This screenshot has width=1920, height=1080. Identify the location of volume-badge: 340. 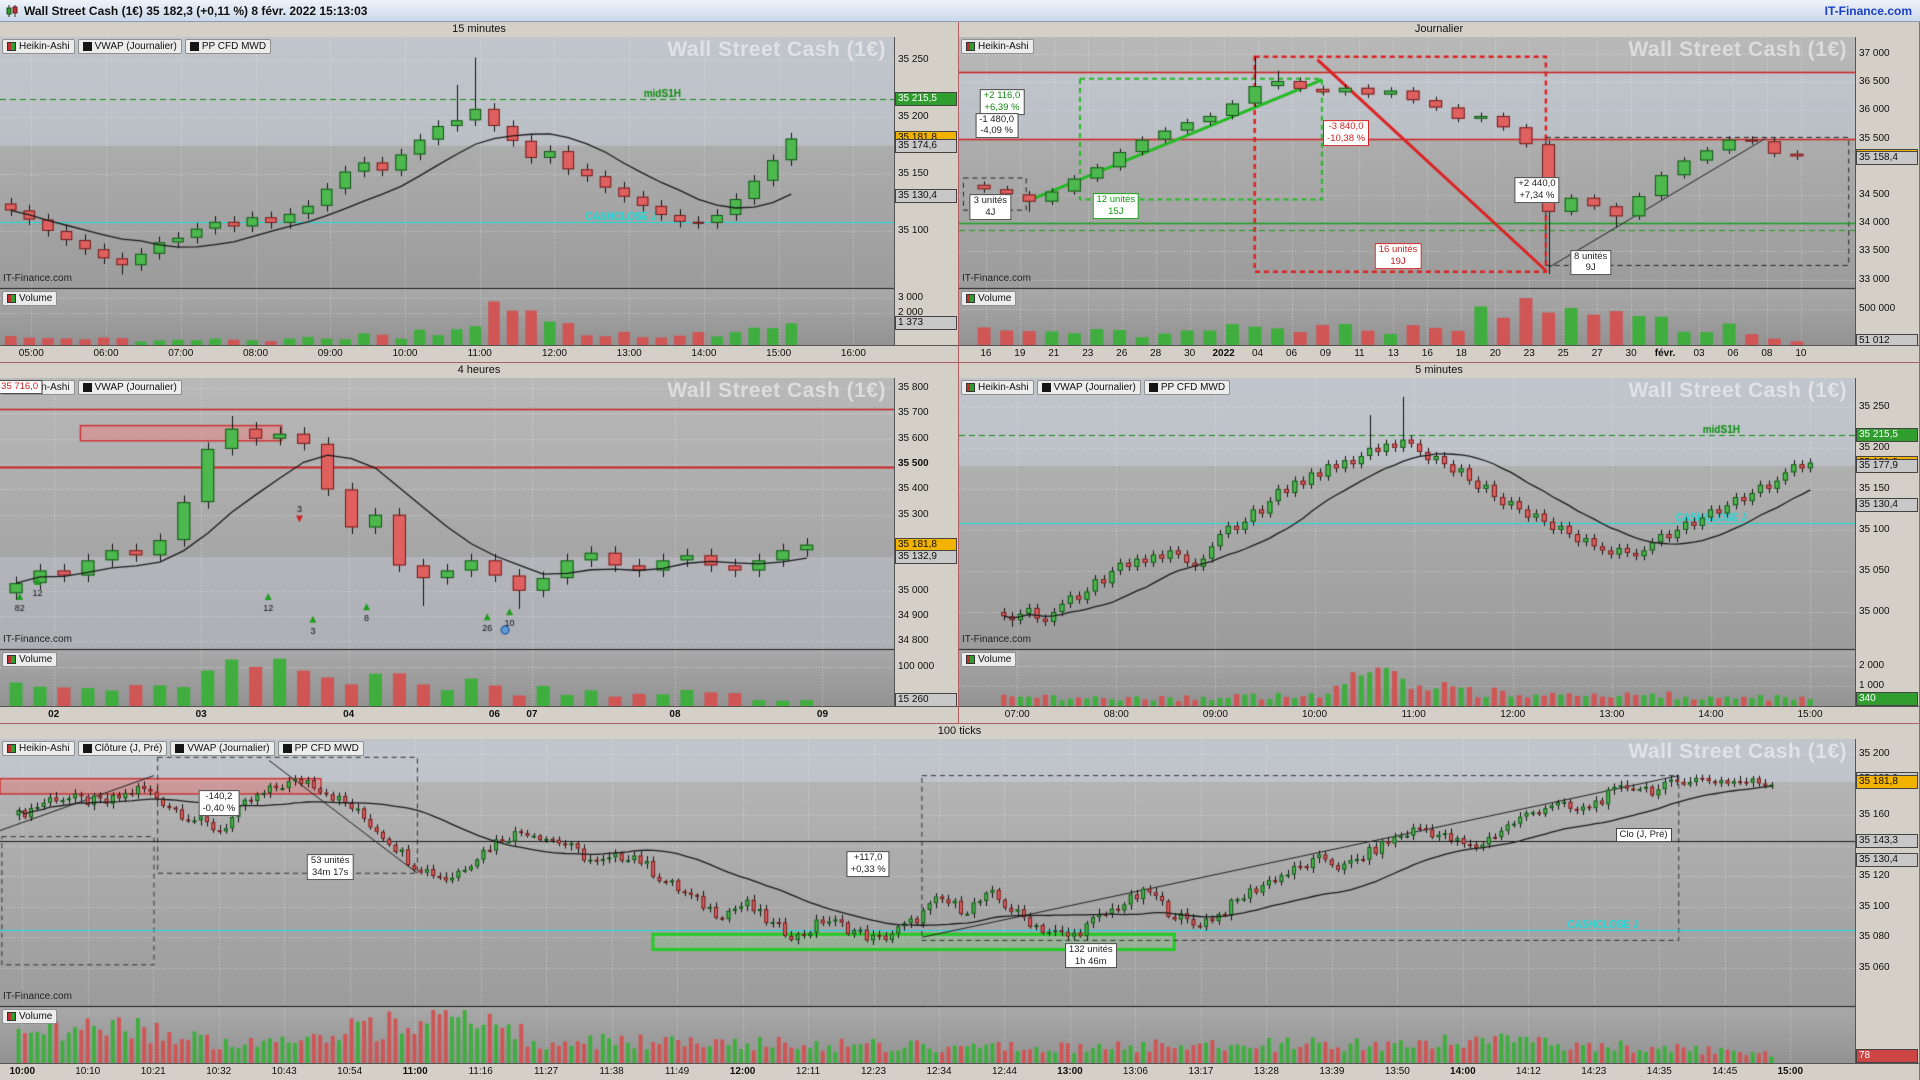
(1887, 699).